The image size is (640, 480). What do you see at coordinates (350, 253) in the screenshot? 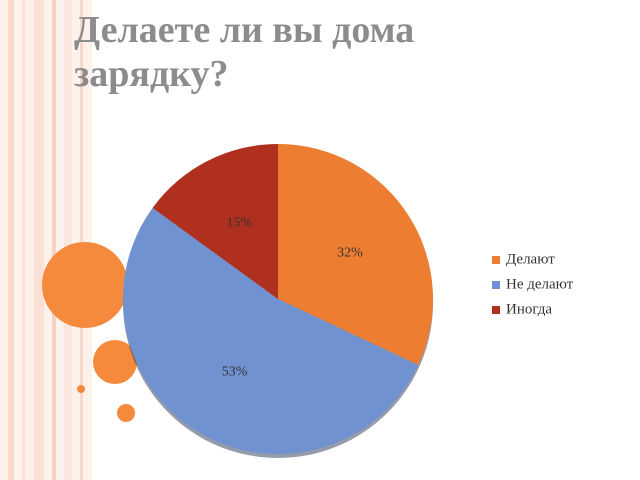
I see `data-label: 32%` at bounding box center [350, 253].